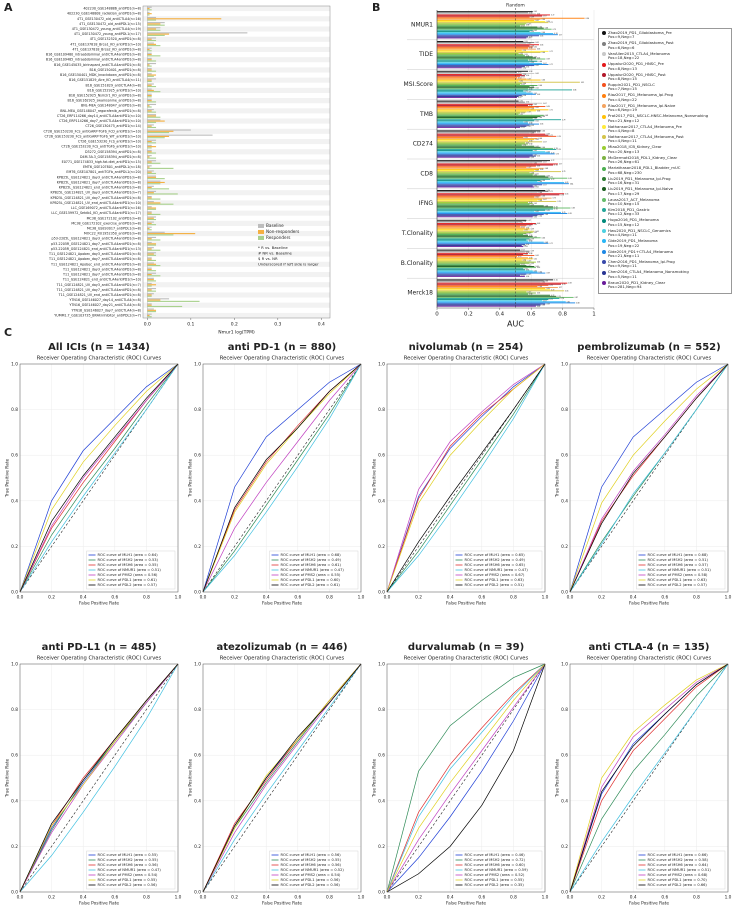 This screenshot has height=919, width=737. What do you see at coordinates (266, 598) in the screenshot?
I see `x-tick-label: 0.4` at bounding box center [266, 598].